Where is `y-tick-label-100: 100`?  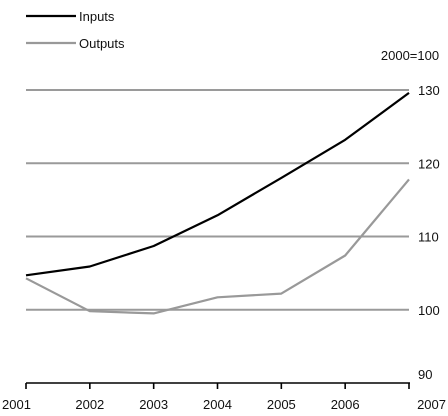 y-tick-label-100: 100 is located at coordinates (429, 310).